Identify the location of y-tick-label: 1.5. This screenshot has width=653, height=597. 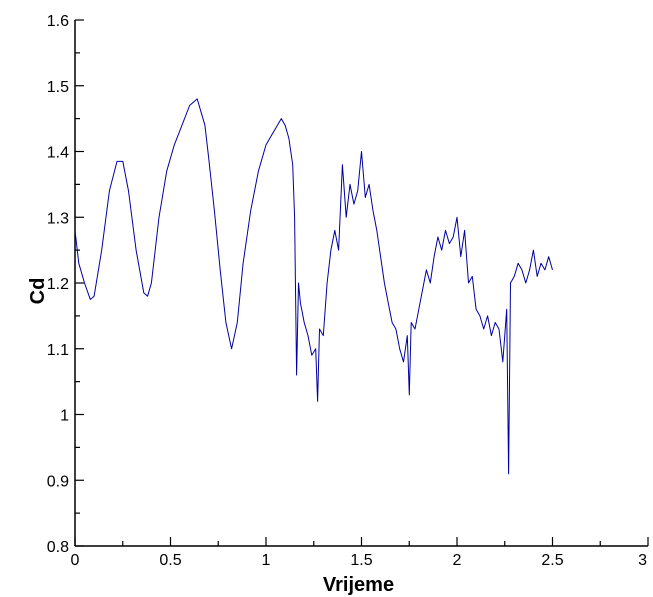
(58, 87).